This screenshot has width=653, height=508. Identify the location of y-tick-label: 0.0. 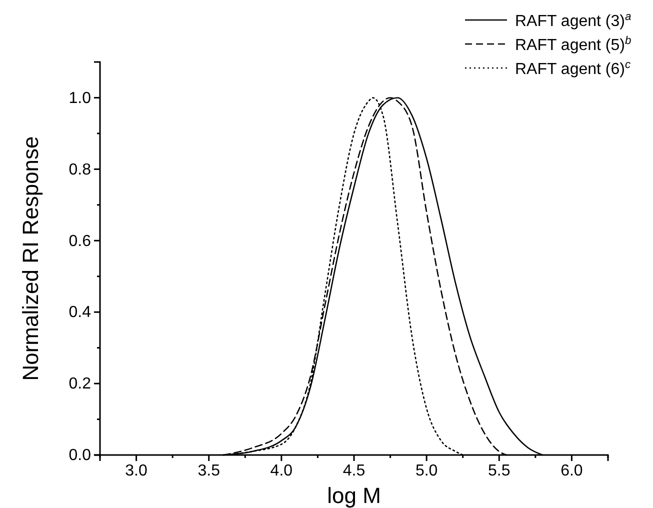
(80, 455).